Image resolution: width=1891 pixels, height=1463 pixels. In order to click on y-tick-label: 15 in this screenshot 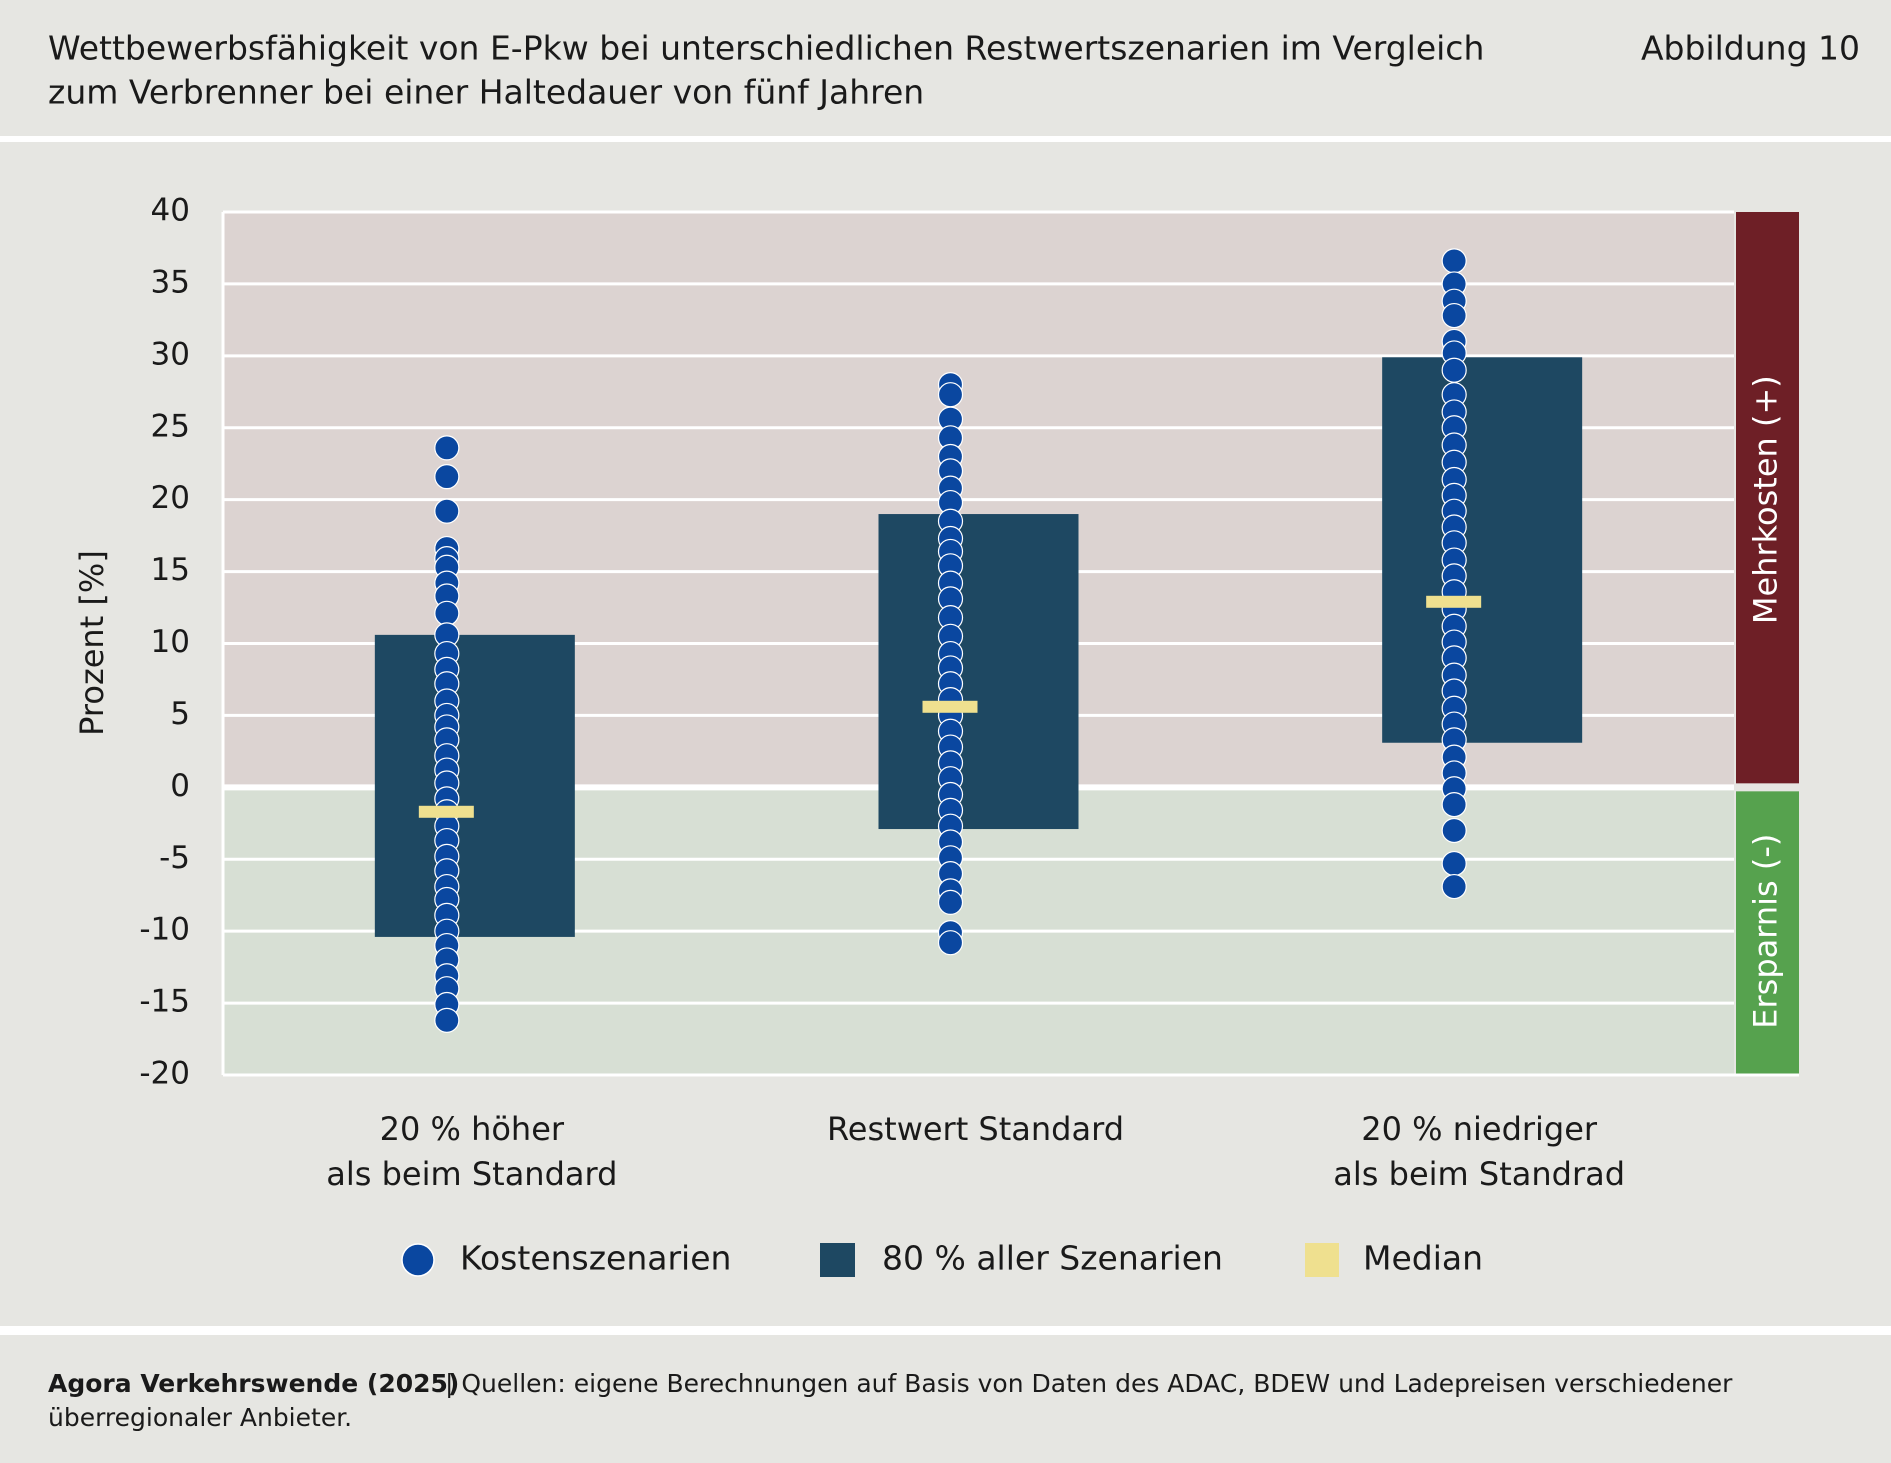, I will do `click(170, 570)`.